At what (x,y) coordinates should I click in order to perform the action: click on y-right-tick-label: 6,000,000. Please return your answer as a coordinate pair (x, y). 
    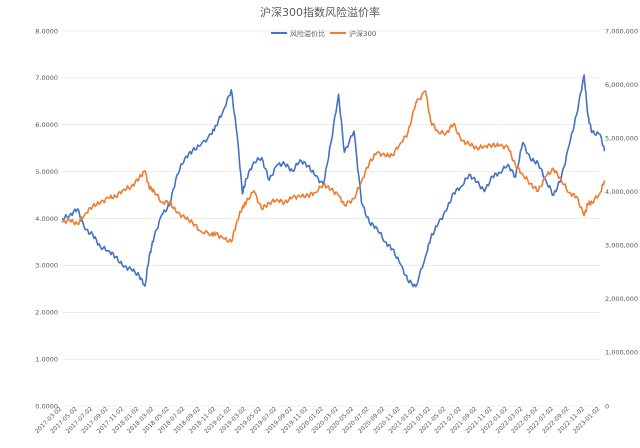
    Looking at the image, I should click on (621, 85).